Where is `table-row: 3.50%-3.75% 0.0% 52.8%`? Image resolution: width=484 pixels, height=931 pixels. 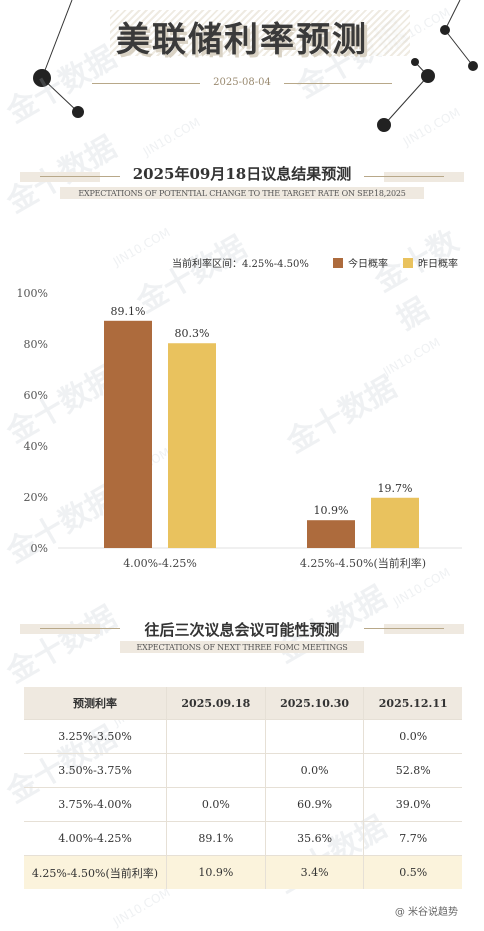
table-row: 3.50%-3.75% 0.0% 52.8% is located at coordinates (243, 770).